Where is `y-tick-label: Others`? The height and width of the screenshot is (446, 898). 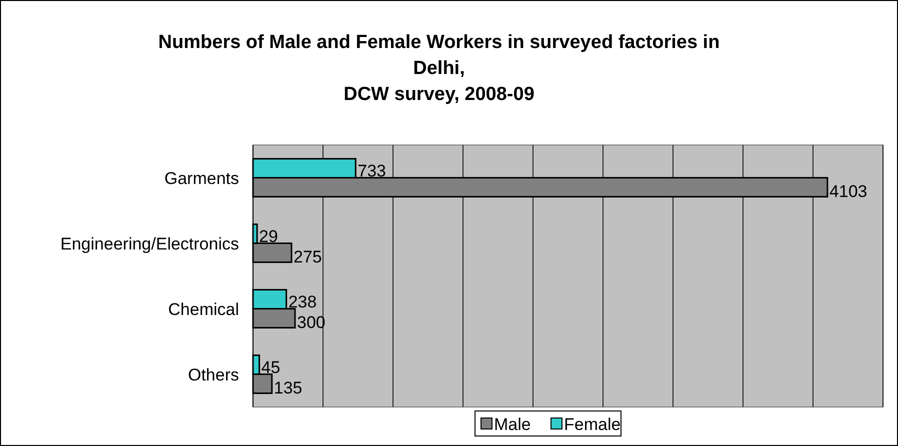
y-tick-label: Others is located at coordinates (213, 374).